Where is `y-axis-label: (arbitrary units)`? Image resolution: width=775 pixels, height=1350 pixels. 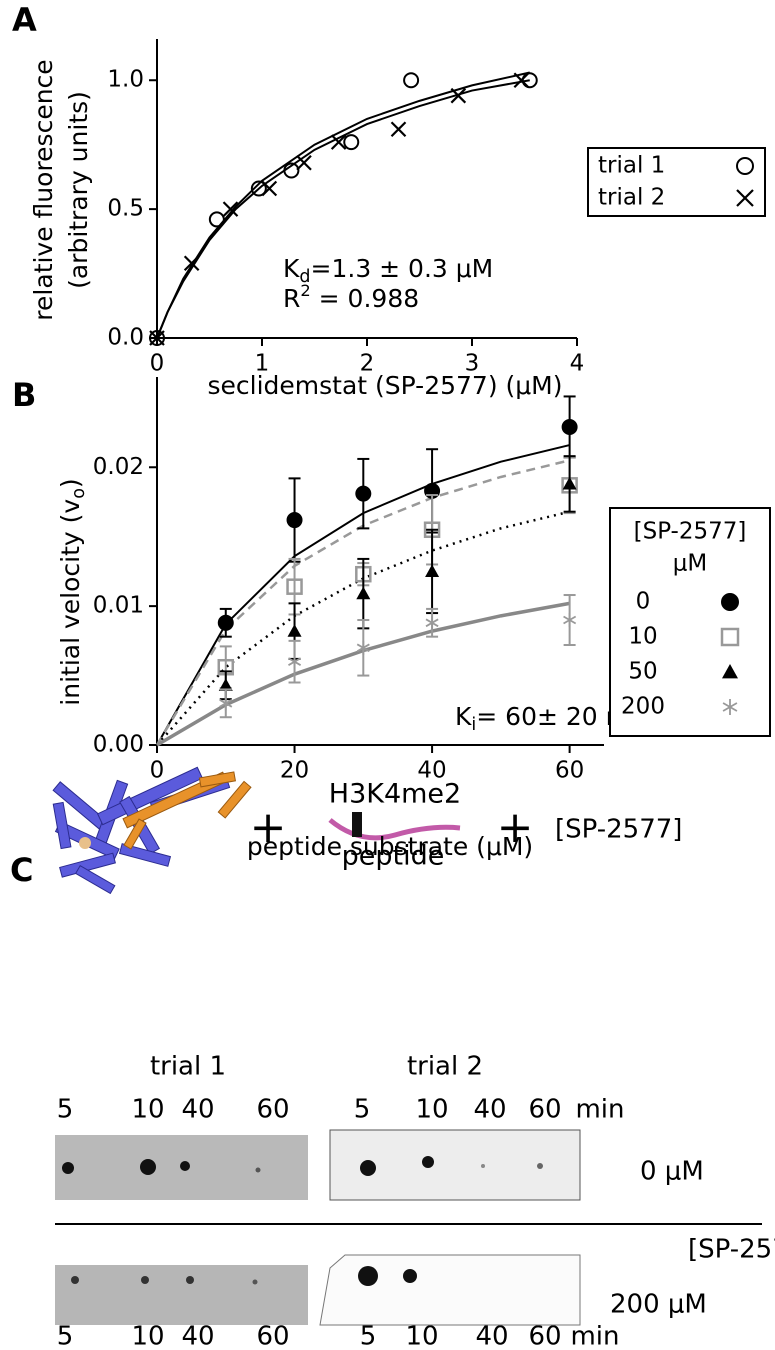 y-axis-label: (arbitrary units) is located at coordinates (78, 190).